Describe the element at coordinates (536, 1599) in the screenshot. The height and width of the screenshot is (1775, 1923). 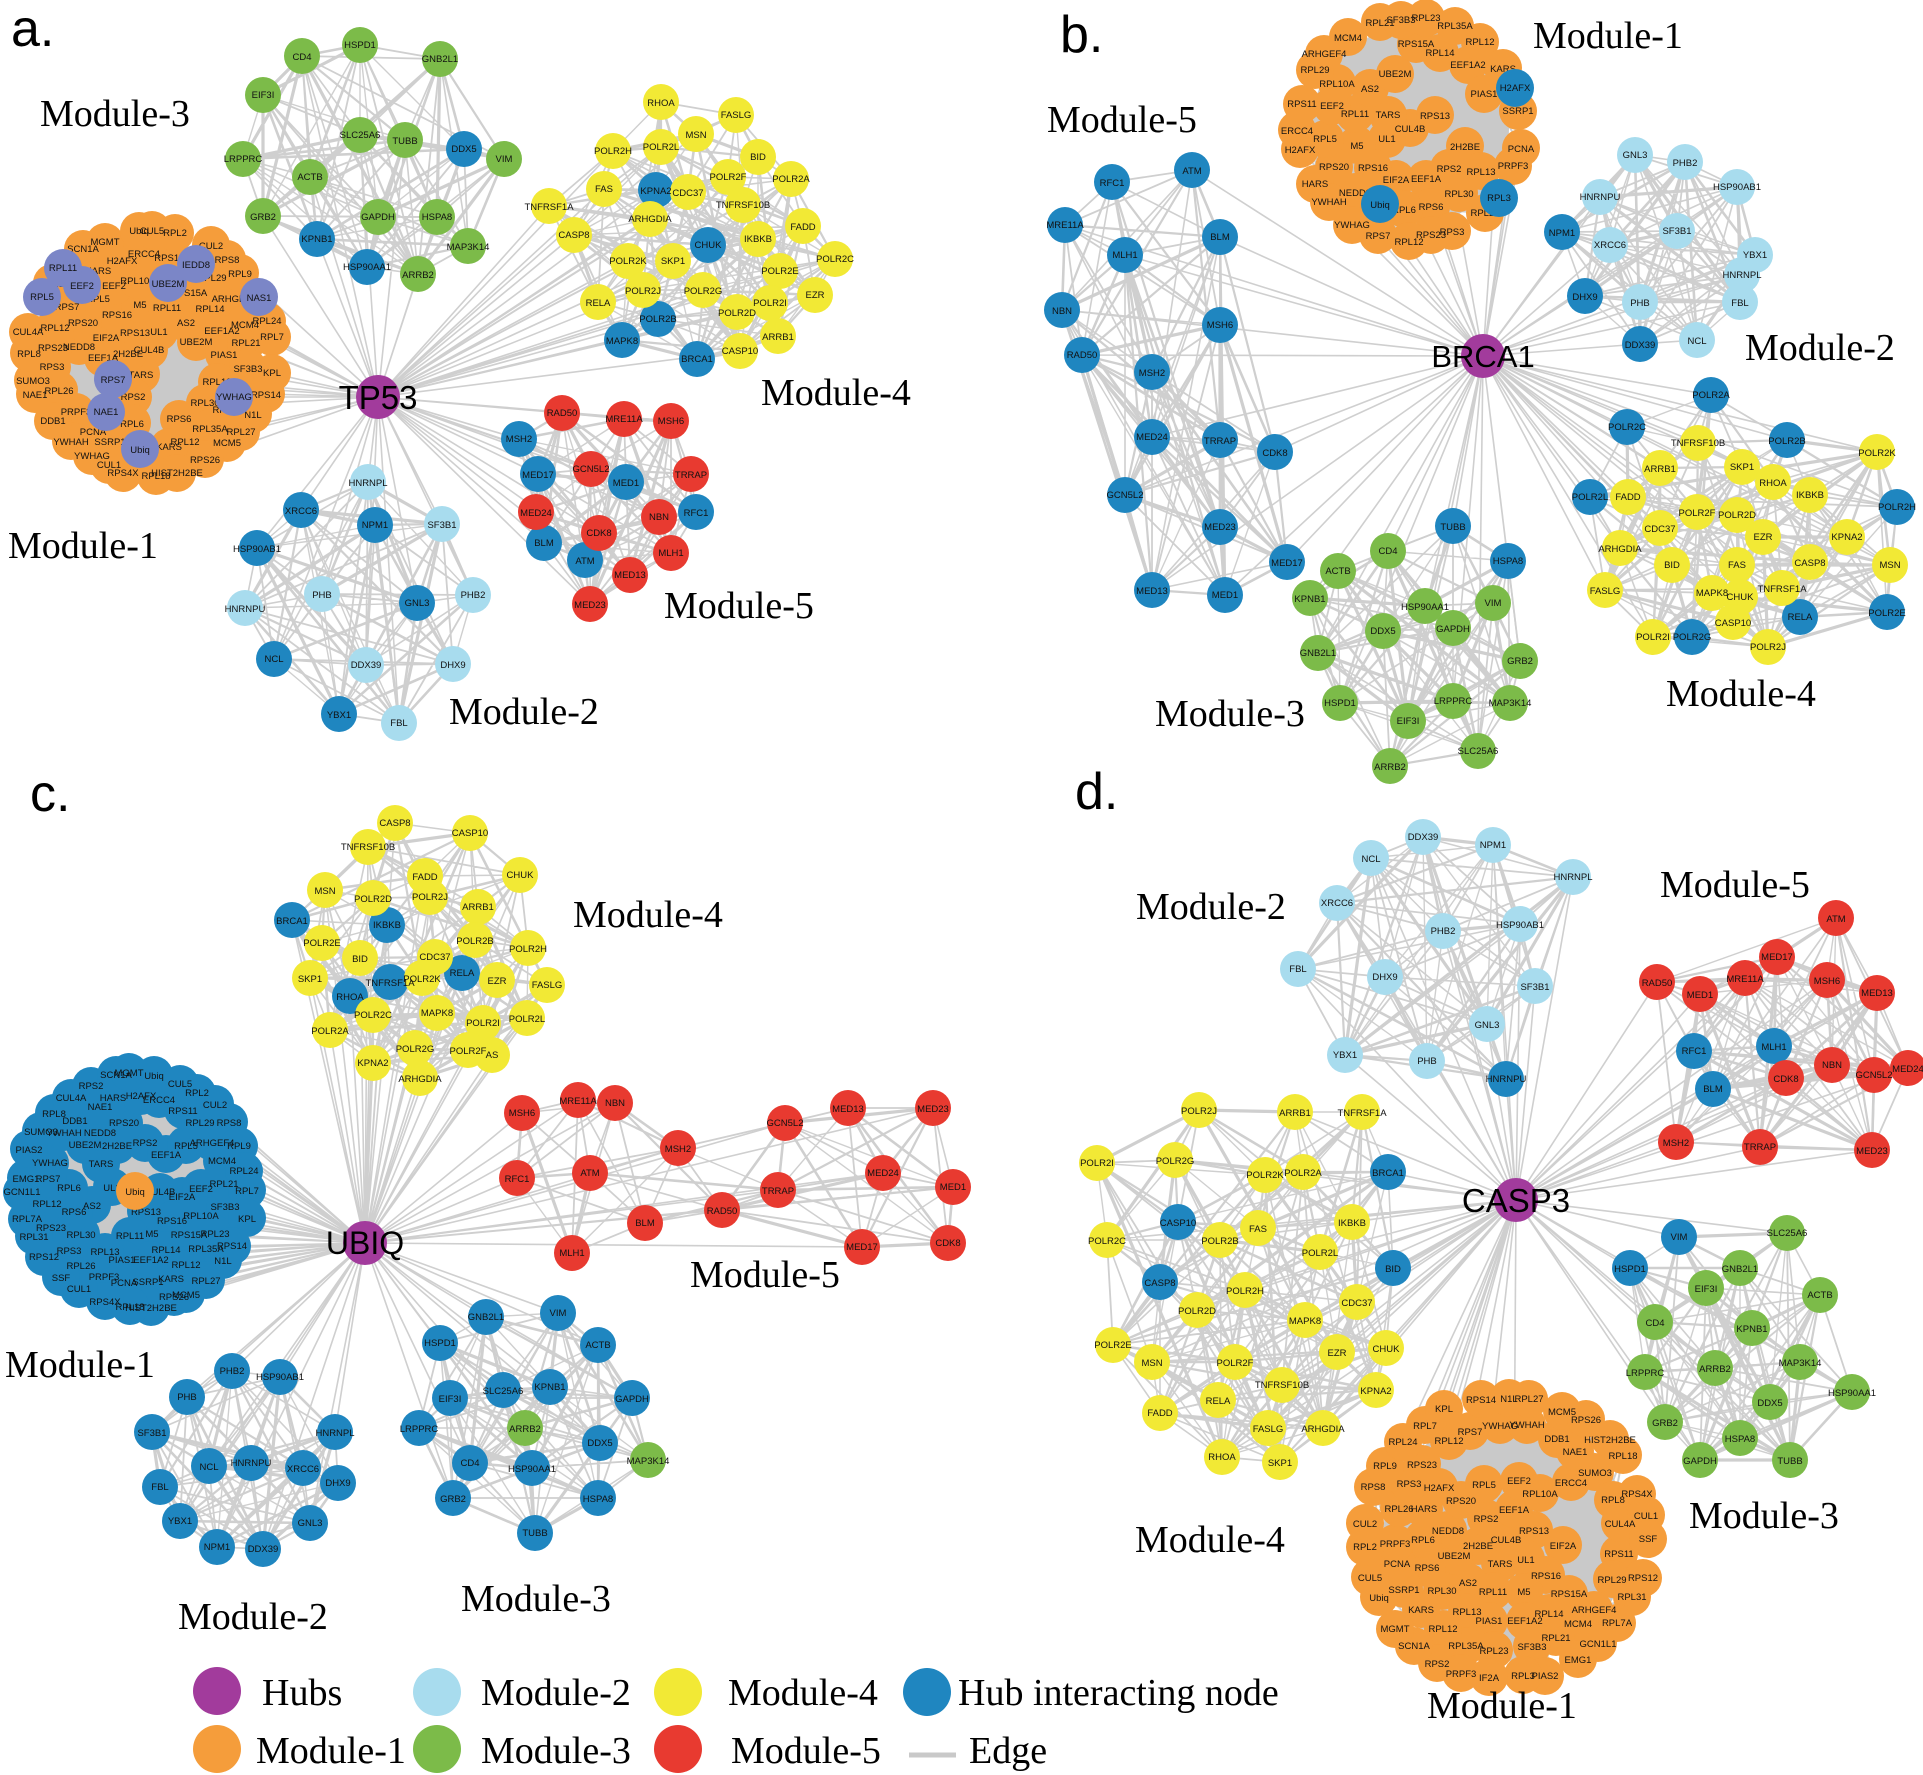
I see `svg-text: Module-3` at that location.